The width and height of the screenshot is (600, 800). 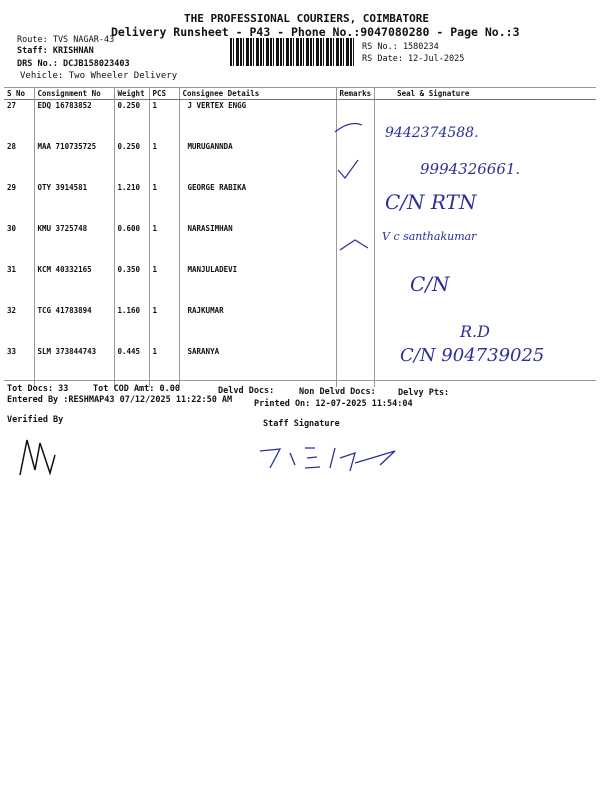 I want to click on consignee-cell: J VERTEX ENGG, so click(x=257, y=120).